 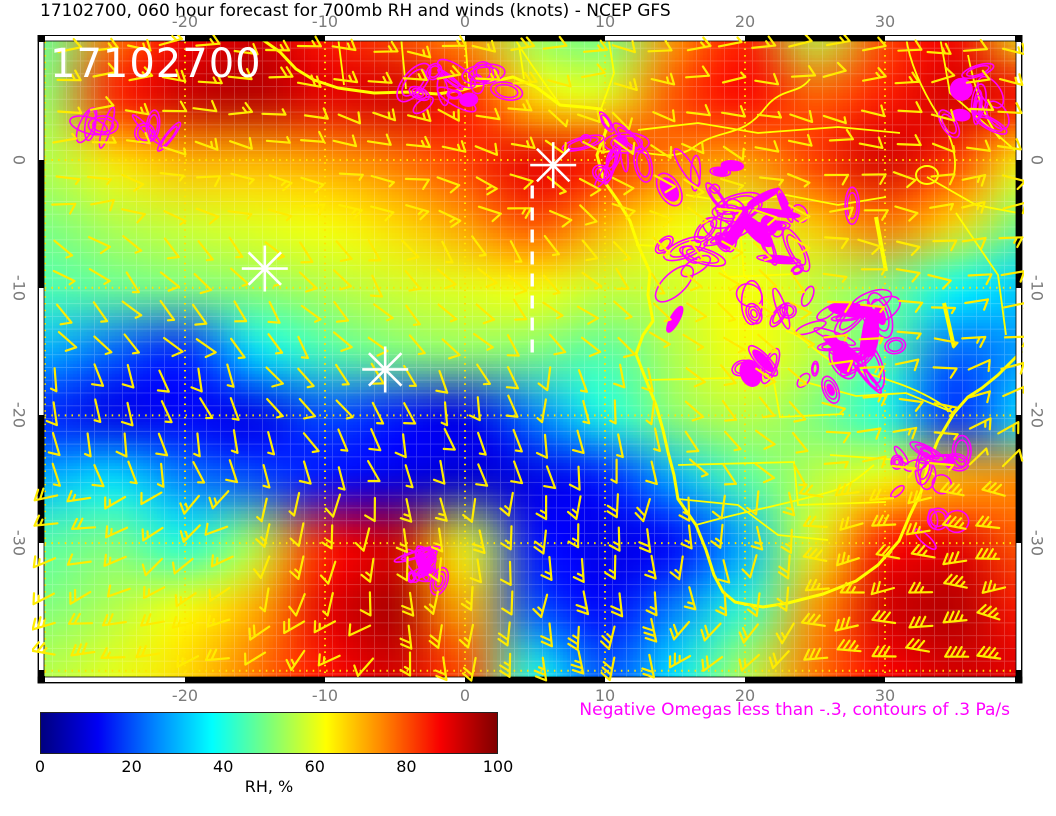 I want to click on lat-tick-label-right: -10, so click(x=1037, y=287).